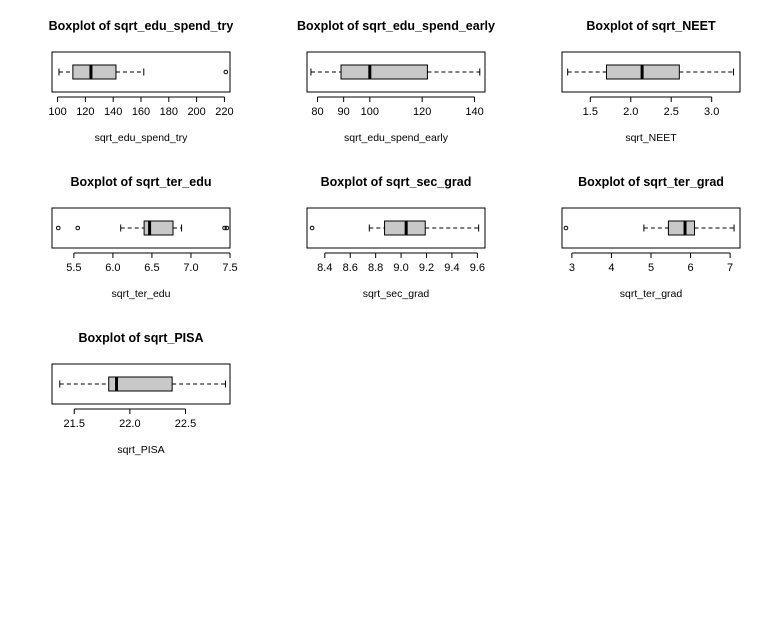 The image size is (768, 624). Describe the element at coordinates (140, 450) in the screenshot. I see `x-axis-label: sqrt_PISA` at that location.